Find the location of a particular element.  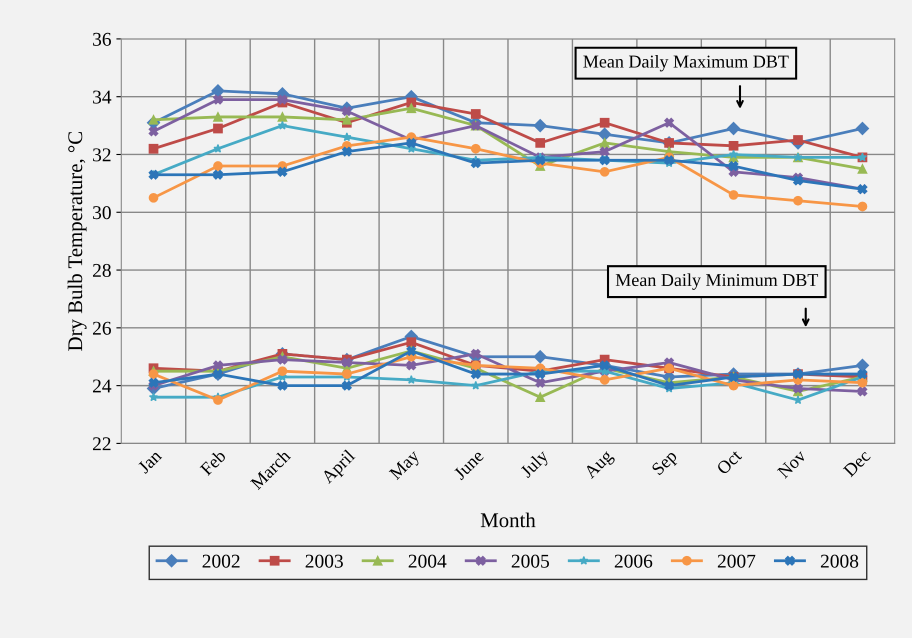

y-tick-label: 34 is located at coordinates (102, 97).